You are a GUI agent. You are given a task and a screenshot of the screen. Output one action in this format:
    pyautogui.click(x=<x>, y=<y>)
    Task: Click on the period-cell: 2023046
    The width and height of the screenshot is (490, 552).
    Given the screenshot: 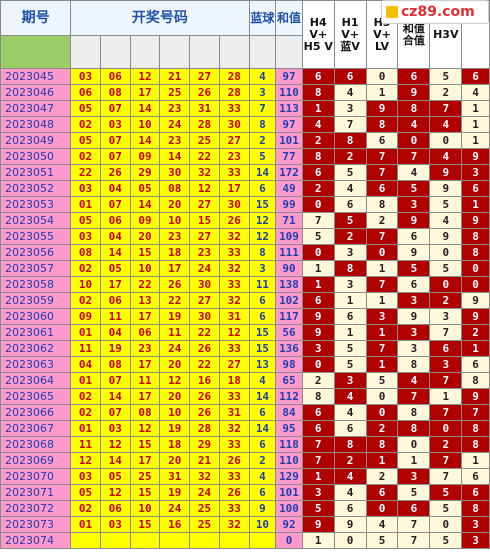 What is the action you would take?
    pyautogui.click(x=36, y=92)
    